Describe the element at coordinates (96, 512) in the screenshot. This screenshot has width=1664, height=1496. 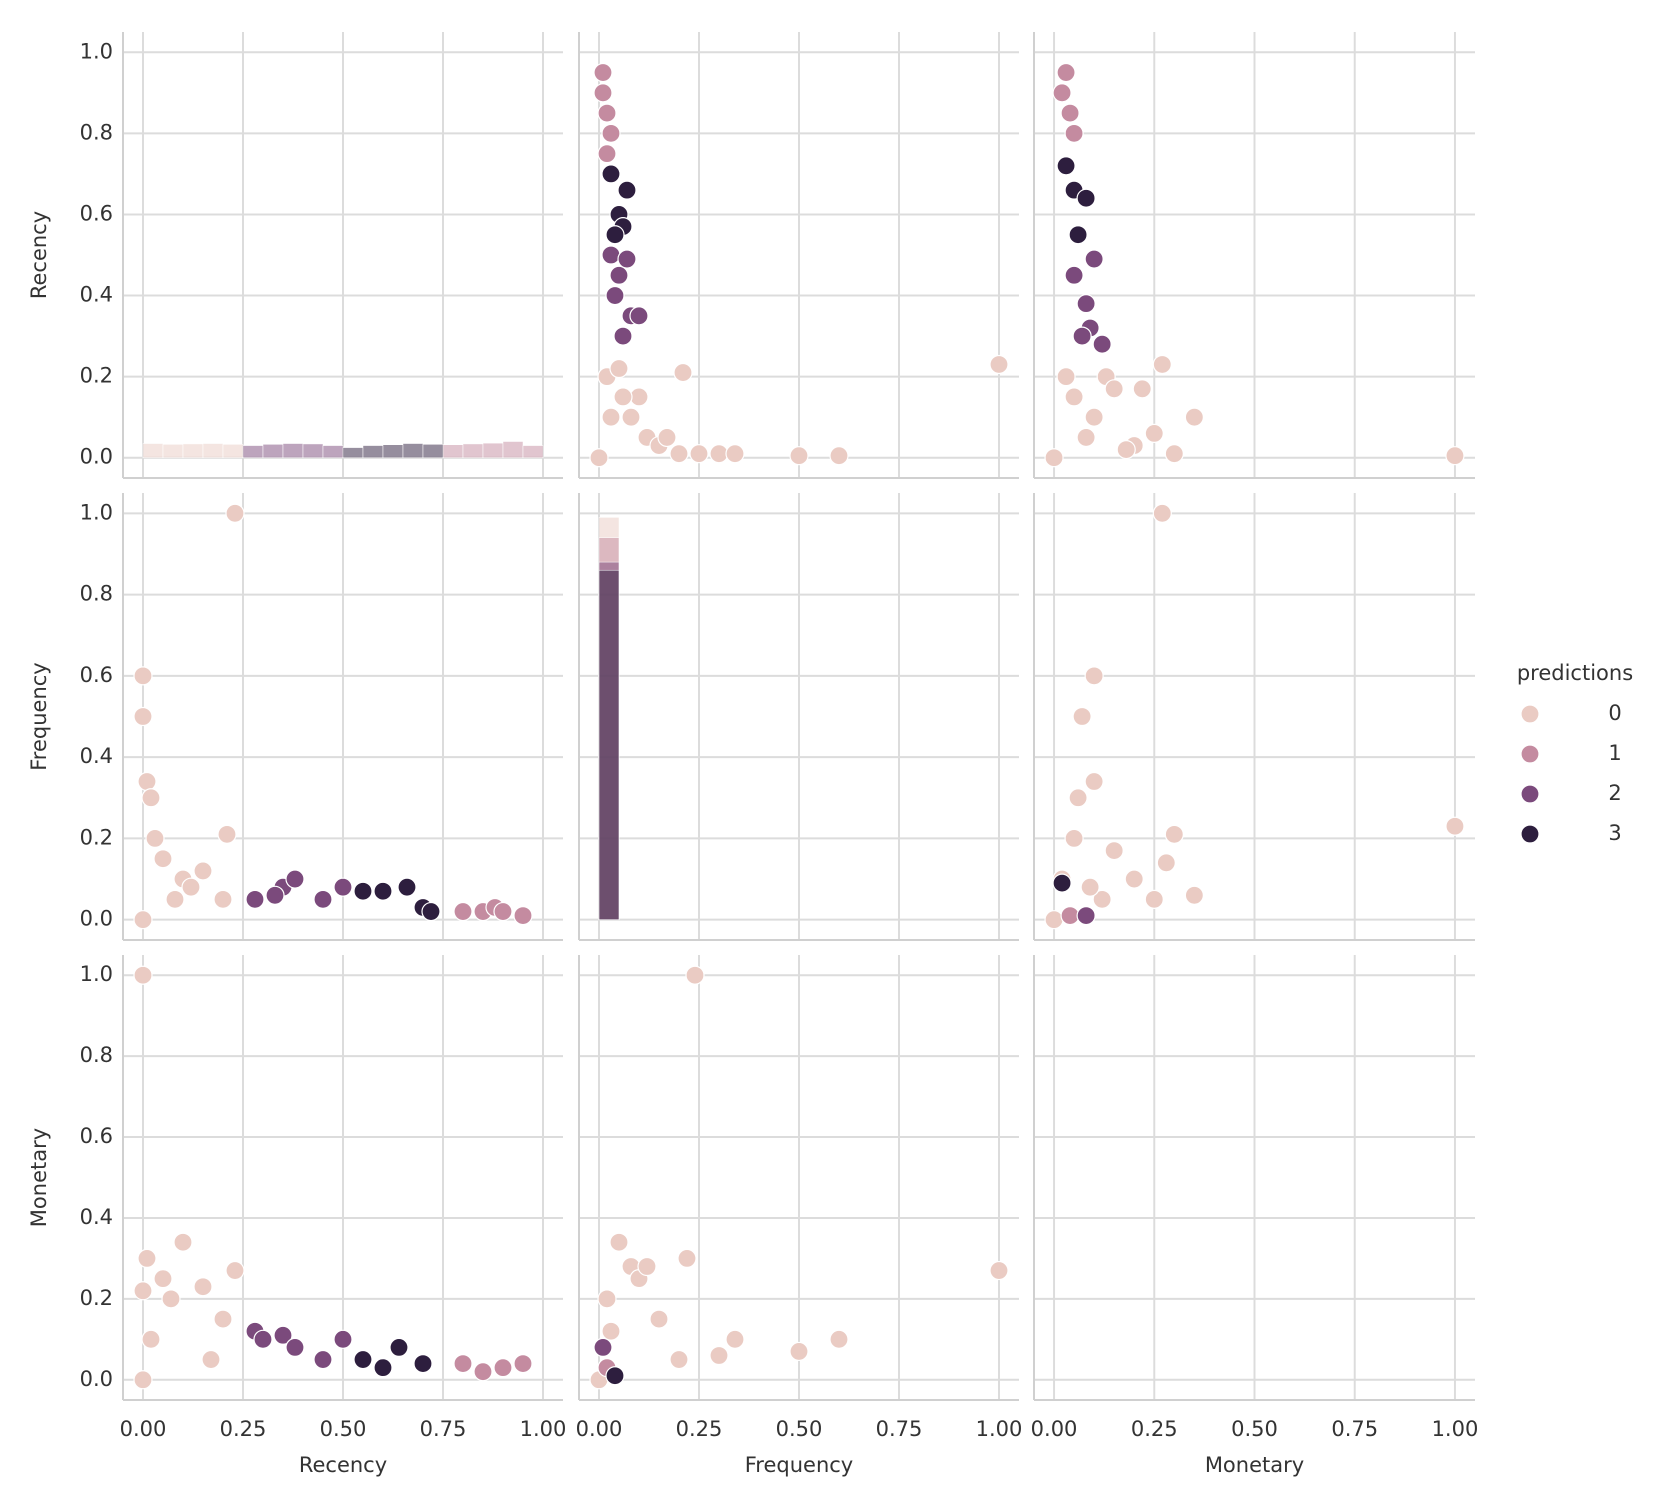
I see `y-tick-label: 1.0` at that location.